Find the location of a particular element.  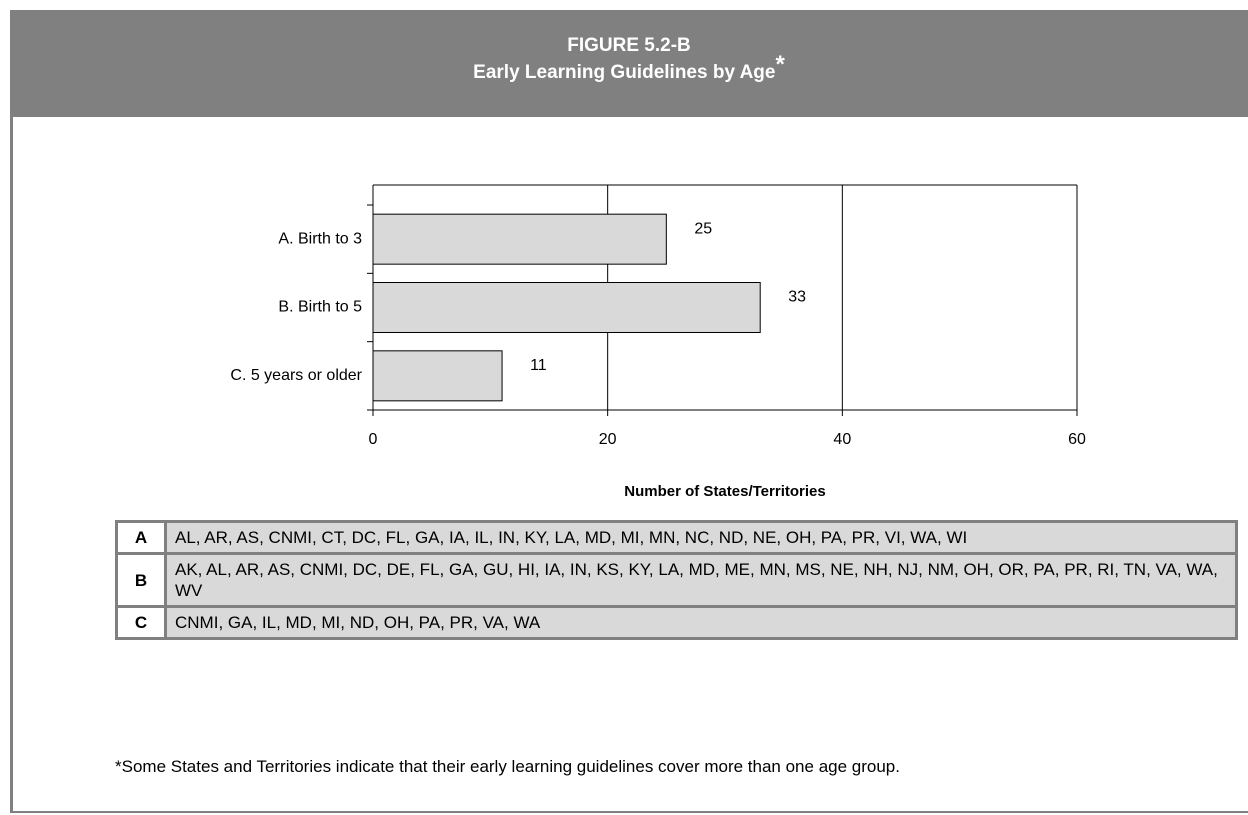

title-marker: * is located at coordinates (780, 64).